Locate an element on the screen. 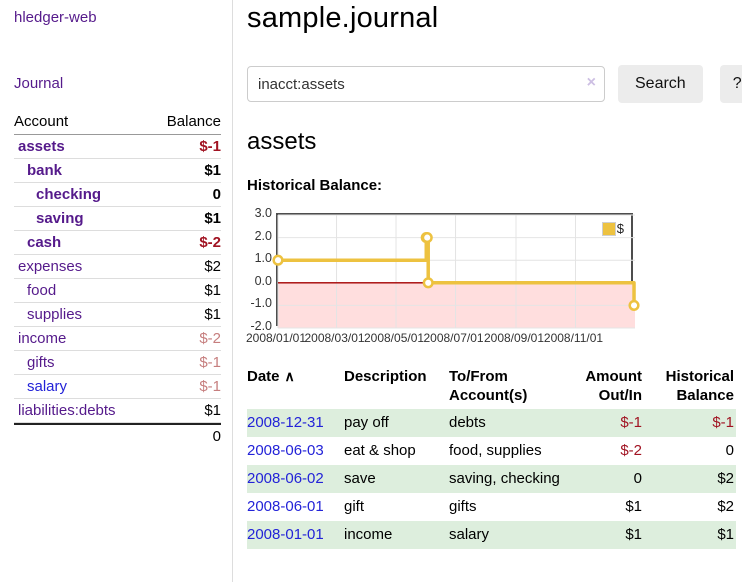  y-axis-tick-label: 0.0 is located at coordinates (263, 280).